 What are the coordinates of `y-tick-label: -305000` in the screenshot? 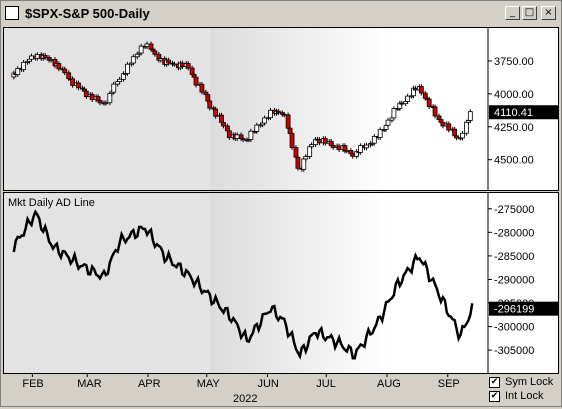 It's located at (514, 351).